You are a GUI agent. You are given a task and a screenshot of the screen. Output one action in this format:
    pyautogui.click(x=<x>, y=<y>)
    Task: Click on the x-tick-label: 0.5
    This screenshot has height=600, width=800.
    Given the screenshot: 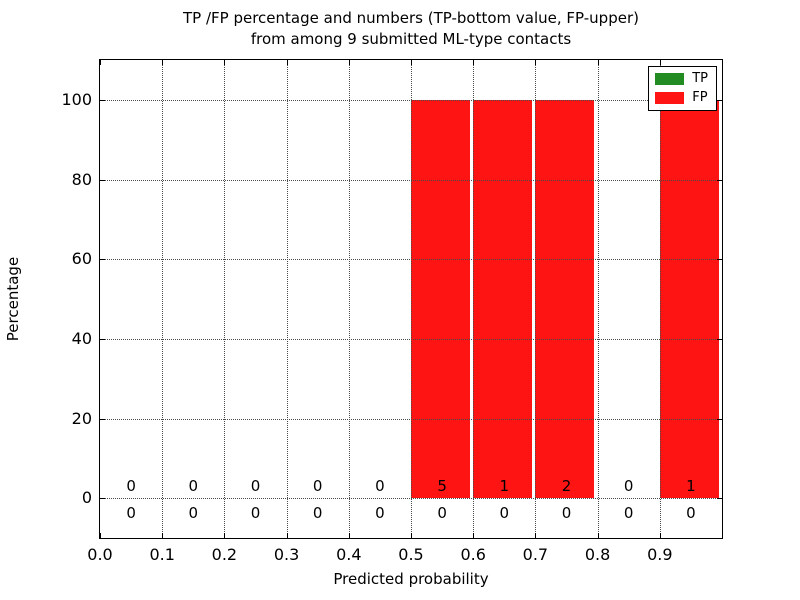 What is the action you would take?
    pyautogui.click(x=411, y=554)
    